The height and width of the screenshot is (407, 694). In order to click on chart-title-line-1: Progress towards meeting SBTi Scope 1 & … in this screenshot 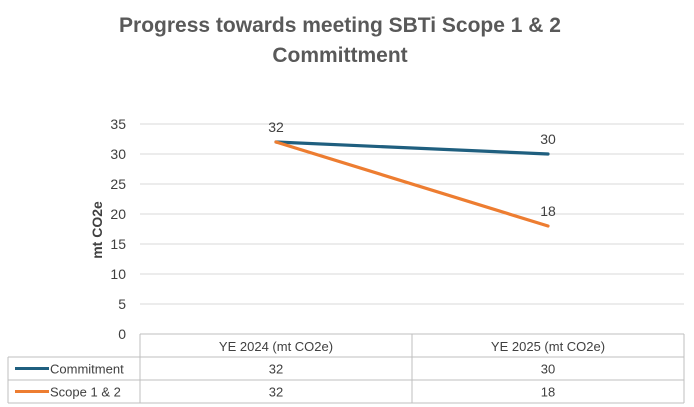, I will do `click(340, 25)`.